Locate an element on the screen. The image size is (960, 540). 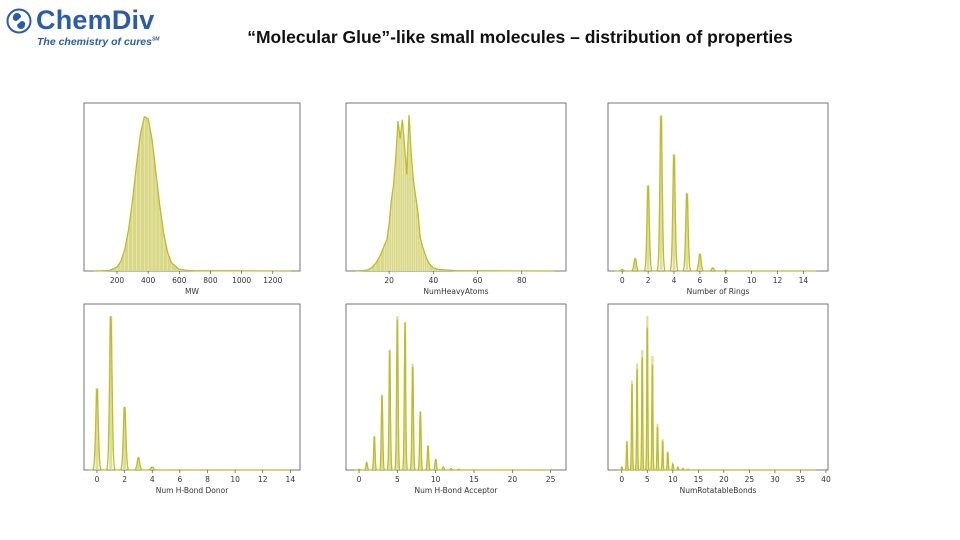
chemdiv-logo: ChemDiv The chemistry of curesSM is located at coordinates (94, 27).